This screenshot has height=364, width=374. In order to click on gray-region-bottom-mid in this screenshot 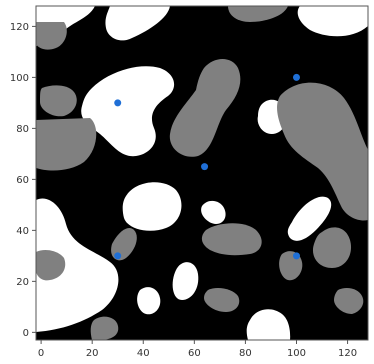, I will do `click(222, 300)`.